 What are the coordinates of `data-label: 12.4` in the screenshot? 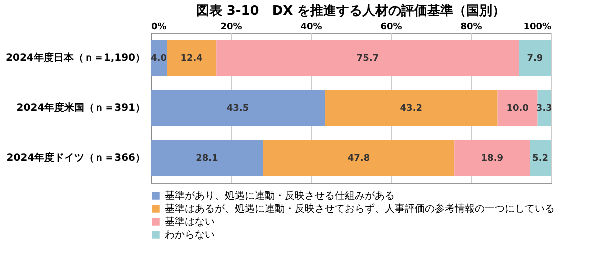 It's located at (191, 59).